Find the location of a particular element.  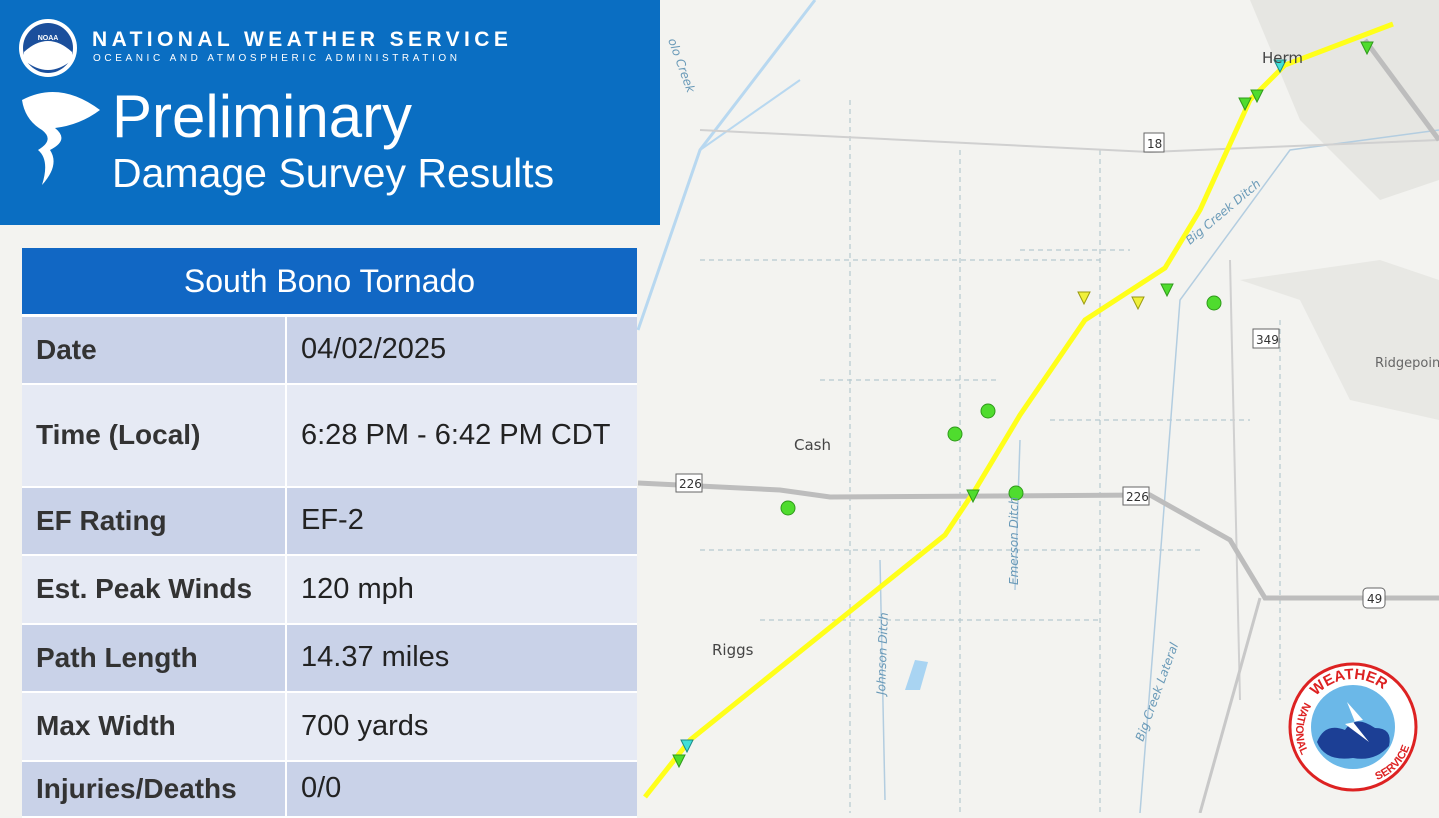

field-value: 0/0 is located at coordinates (461, 789).